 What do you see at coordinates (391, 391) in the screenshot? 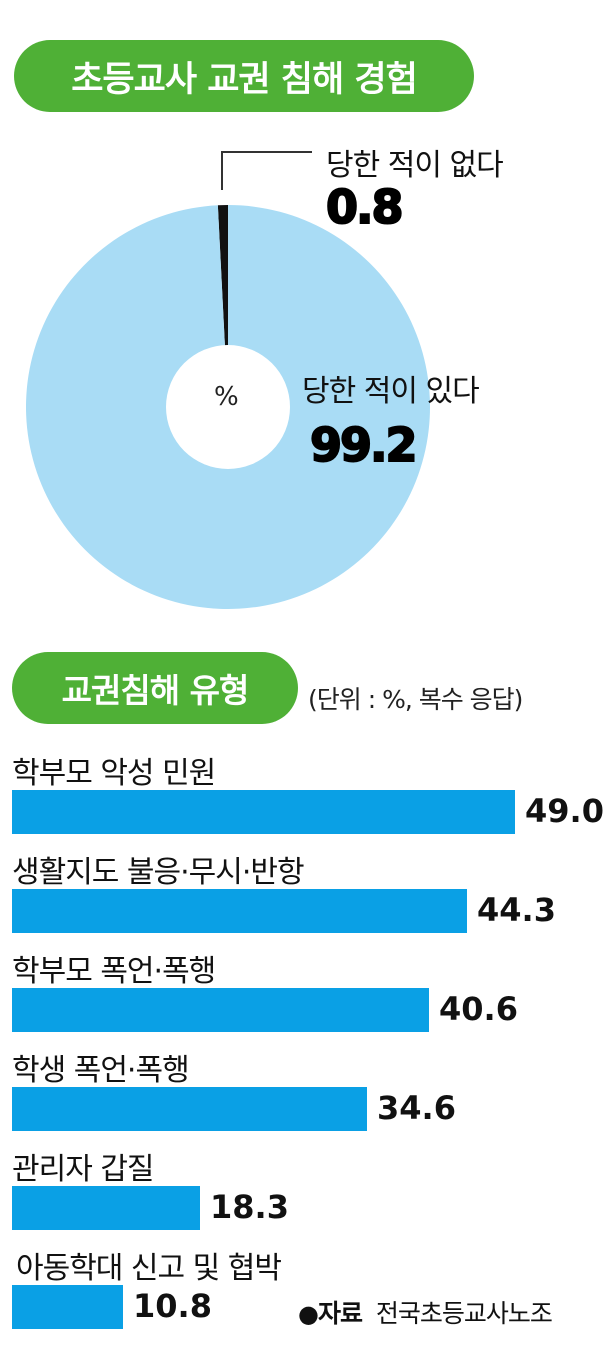
I see `slice-label-yes: 당한 적이 있다` at bounding box center [391, 391].